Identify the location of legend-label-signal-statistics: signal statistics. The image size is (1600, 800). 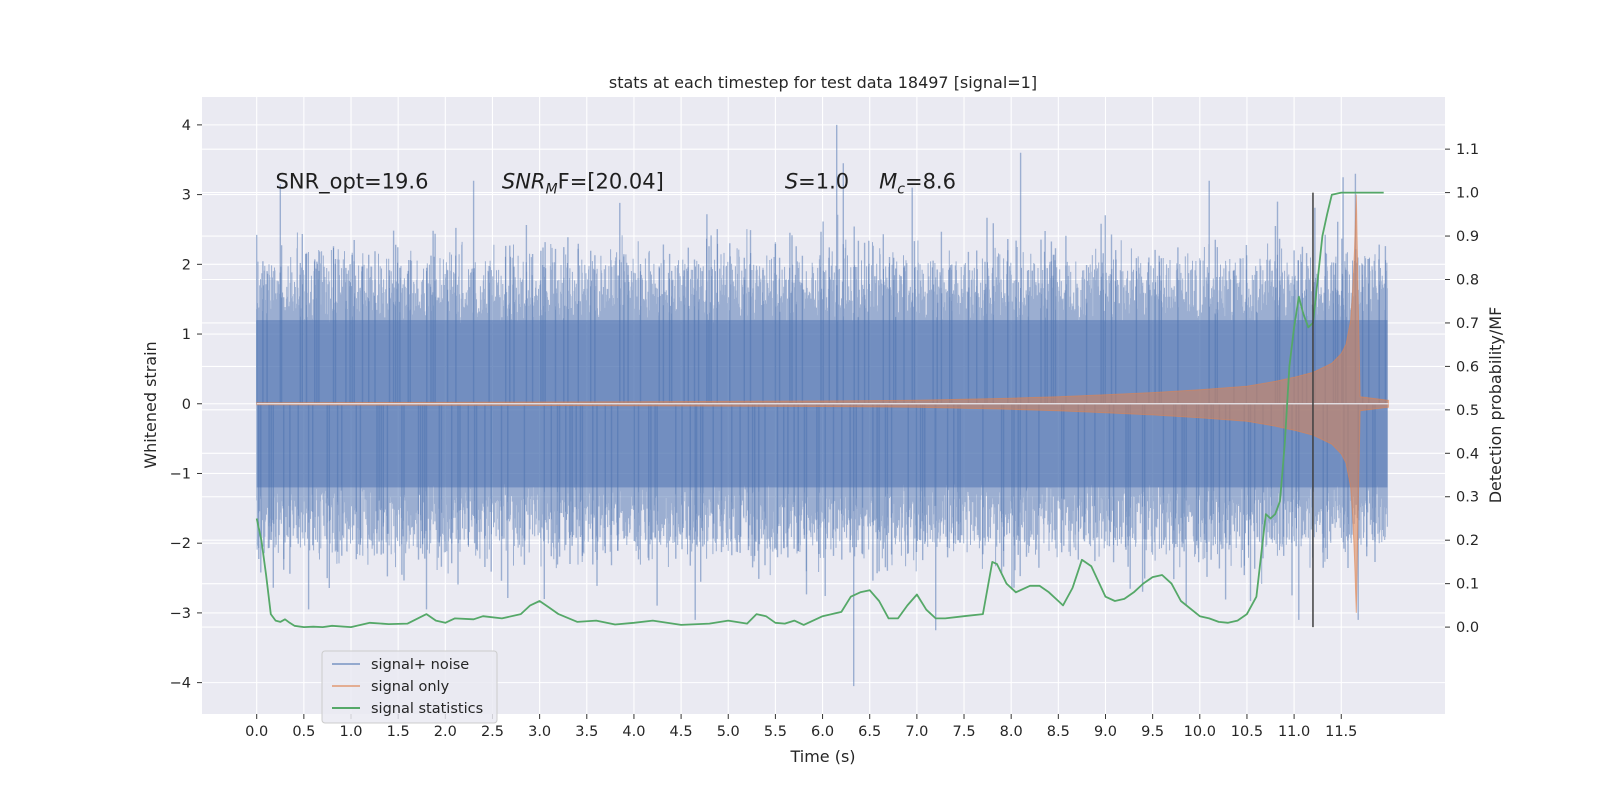
(427, 709).